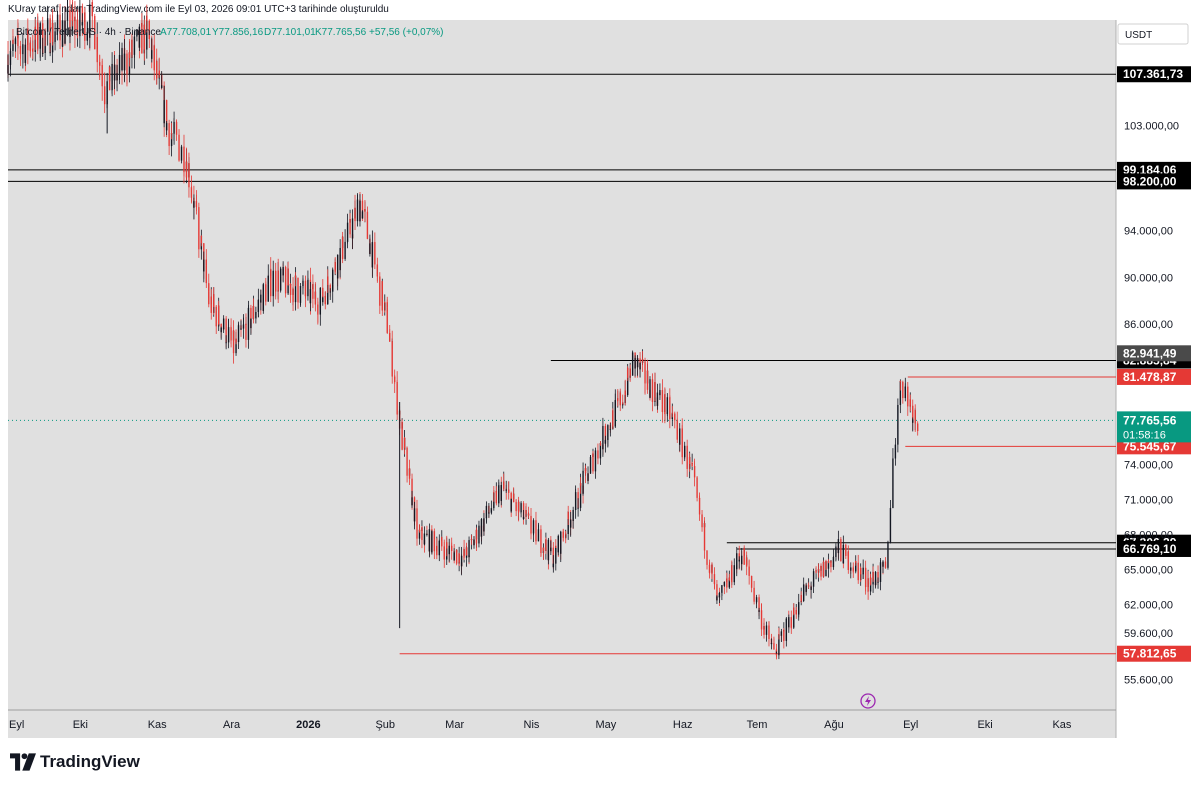 The image size is (1200, 785). I want to click on lightning-icon, so click(868, 701).